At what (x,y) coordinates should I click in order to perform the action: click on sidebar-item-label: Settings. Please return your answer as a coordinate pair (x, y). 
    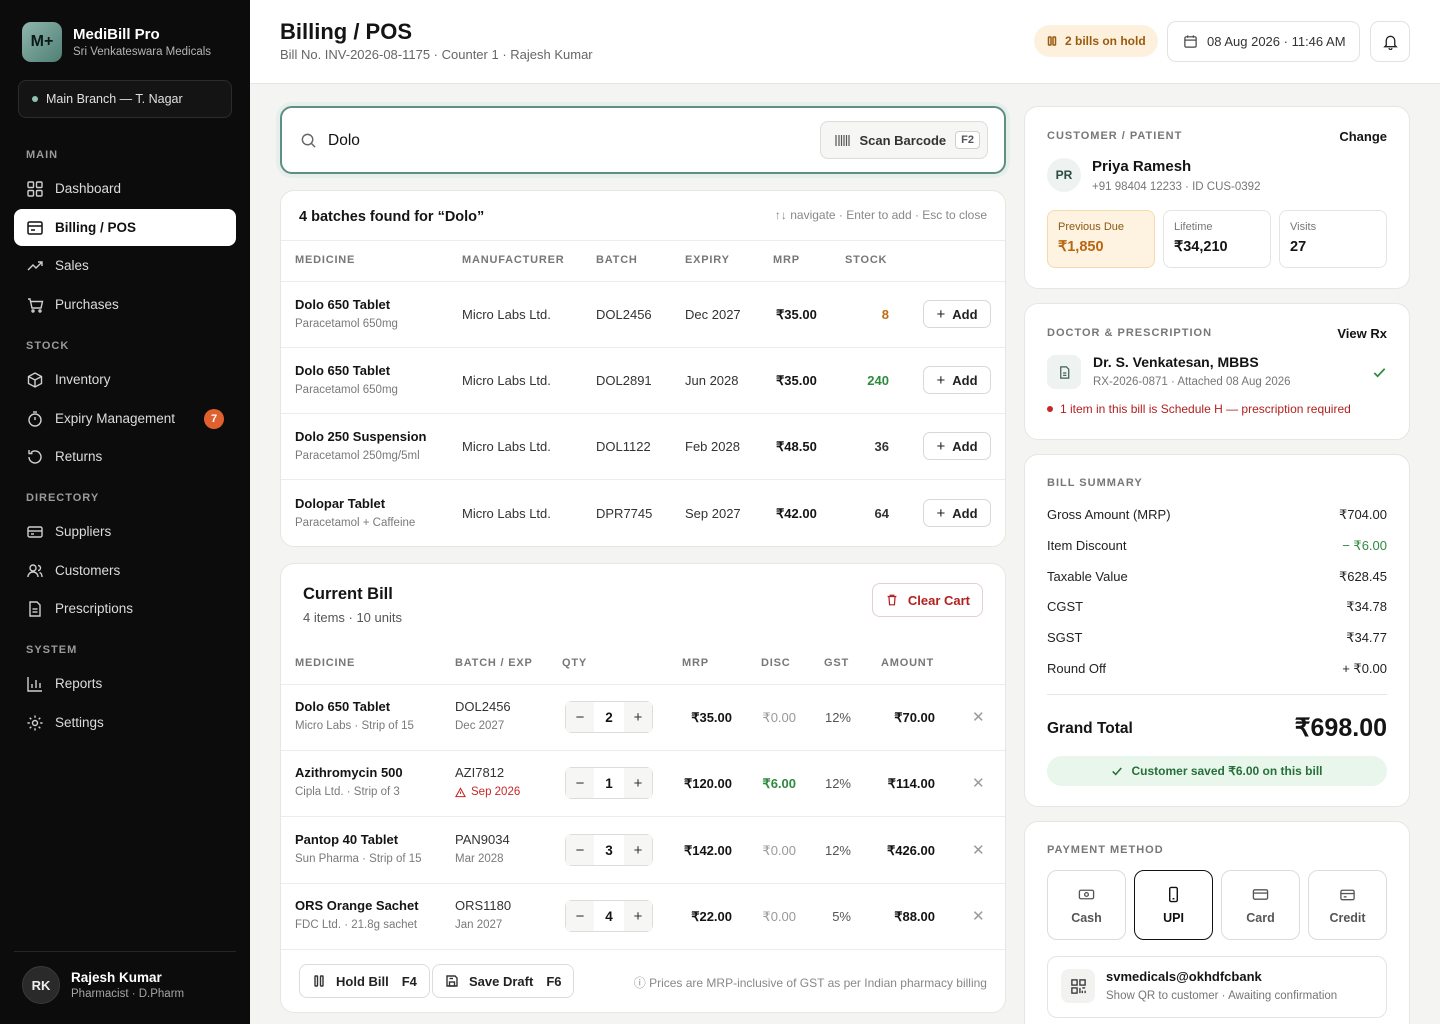
    Looking at the image, I should click on (79, 722).